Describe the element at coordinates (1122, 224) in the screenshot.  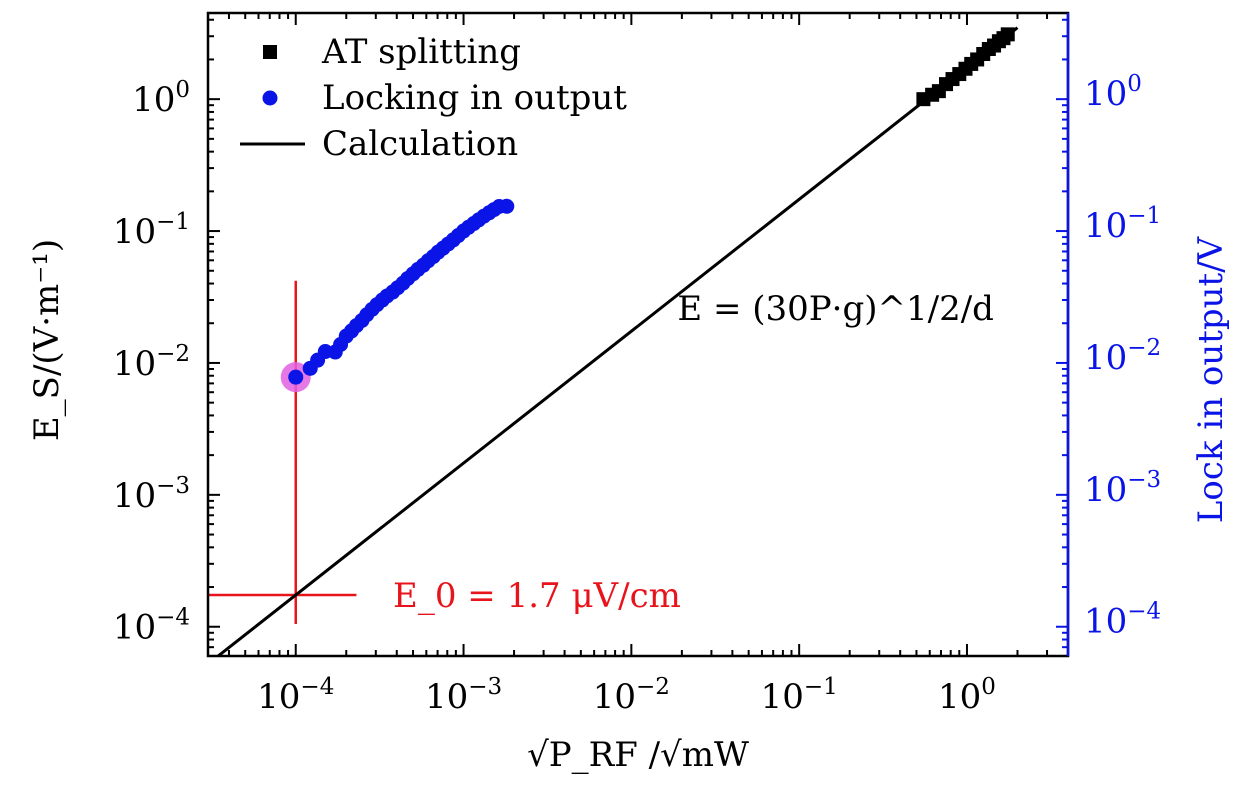
I see `y-tick-label-right: 10⁻¹` at that location.